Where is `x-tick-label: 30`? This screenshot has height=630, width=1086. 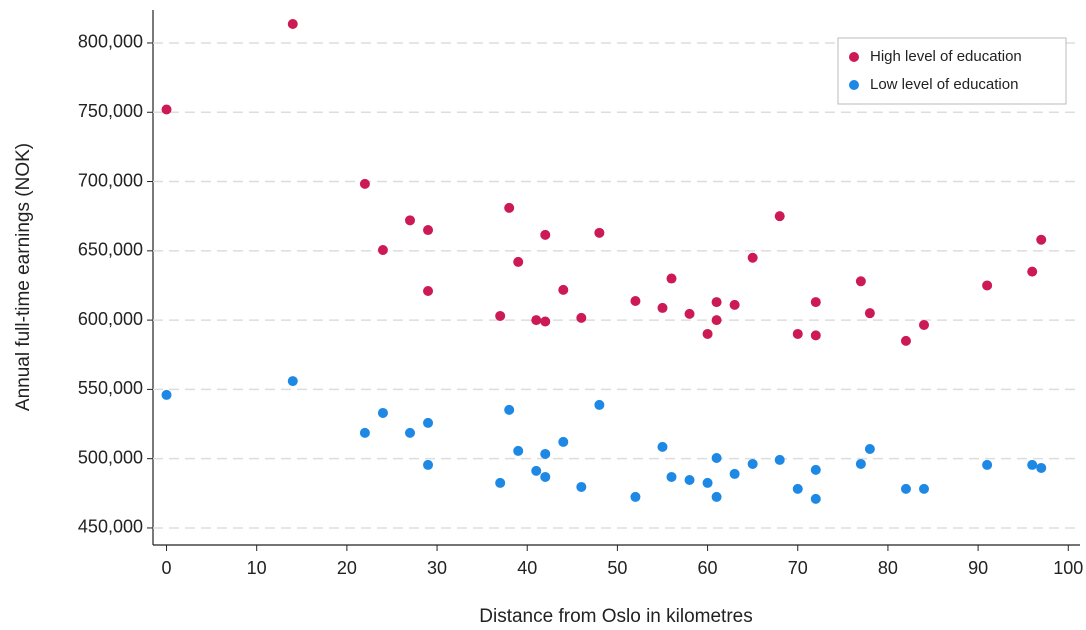
x-tick-label: 30 is located at coordinates (437, 568).